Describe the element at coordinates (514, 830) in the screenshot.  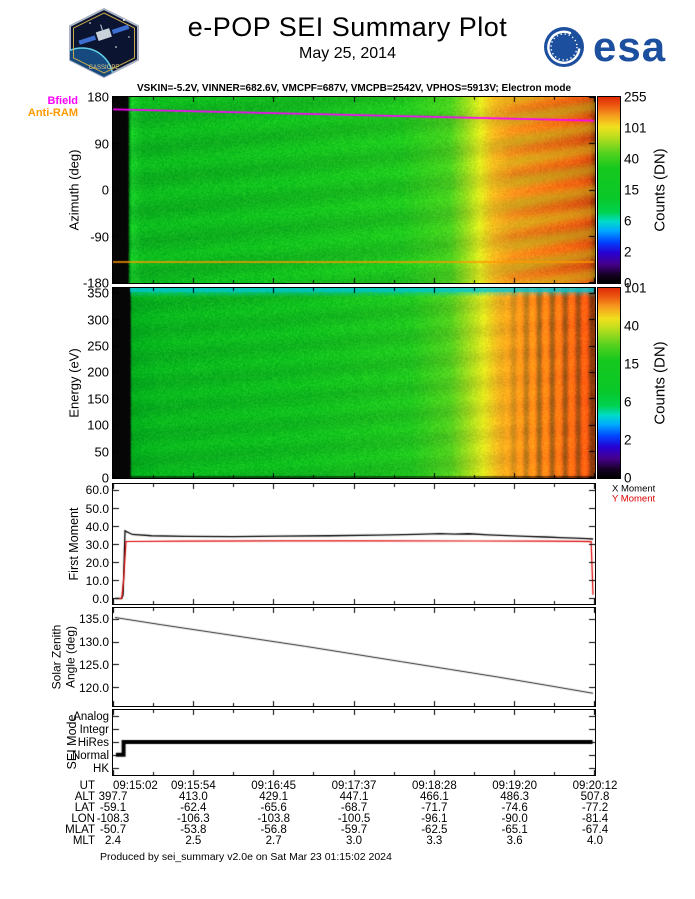
I see `axis-value: -65.1` at that location.